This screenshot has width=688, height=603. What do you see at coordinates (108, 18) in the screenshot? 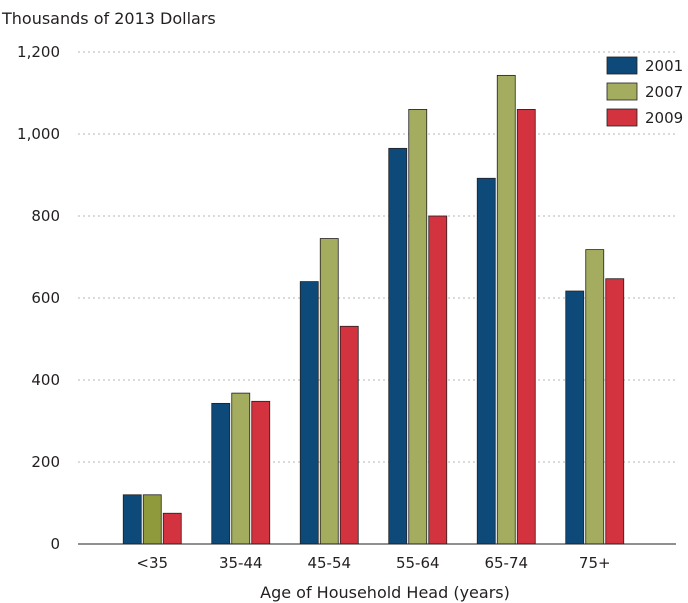
I see `y-axis-title: Thousands of 2013 Dollars` at bounding box center [108, 18].